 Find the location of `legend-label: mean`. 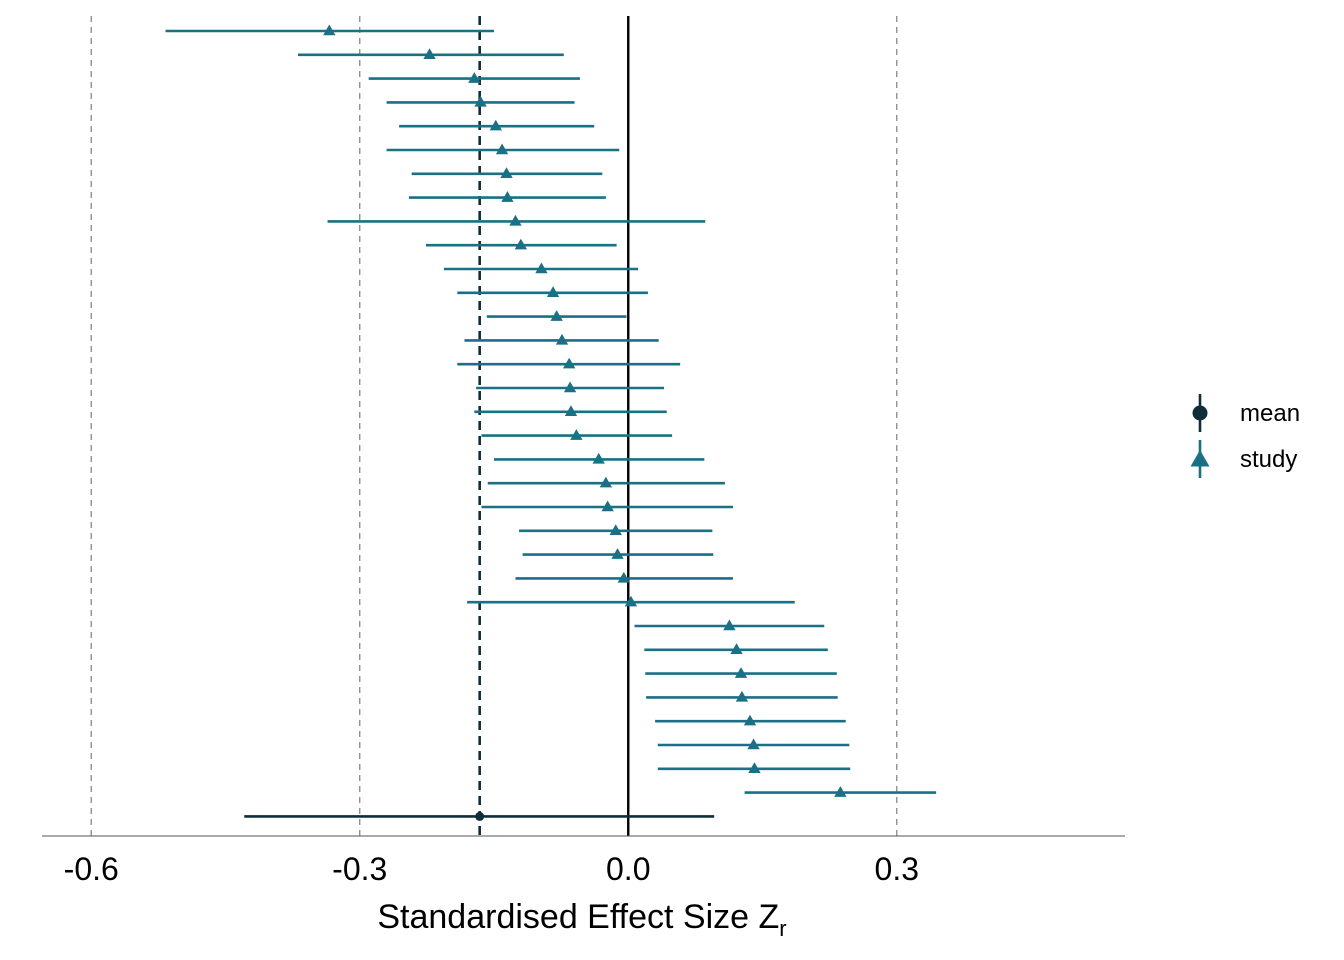

legend-label: mean is located at coordinates (1270, 413).